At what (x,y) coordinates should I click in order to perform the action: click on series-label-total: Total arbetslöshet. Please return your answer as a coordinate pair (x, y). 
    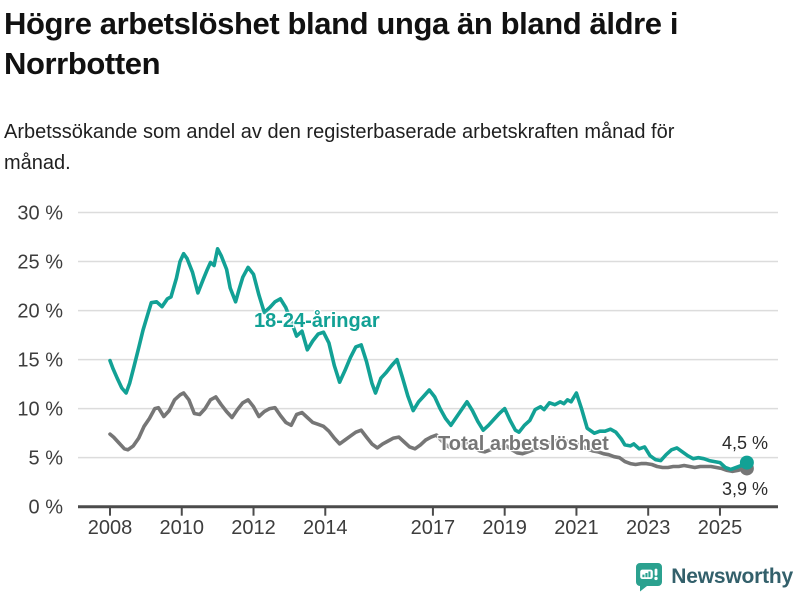
    Looking at the image, I should click on (523, 444).